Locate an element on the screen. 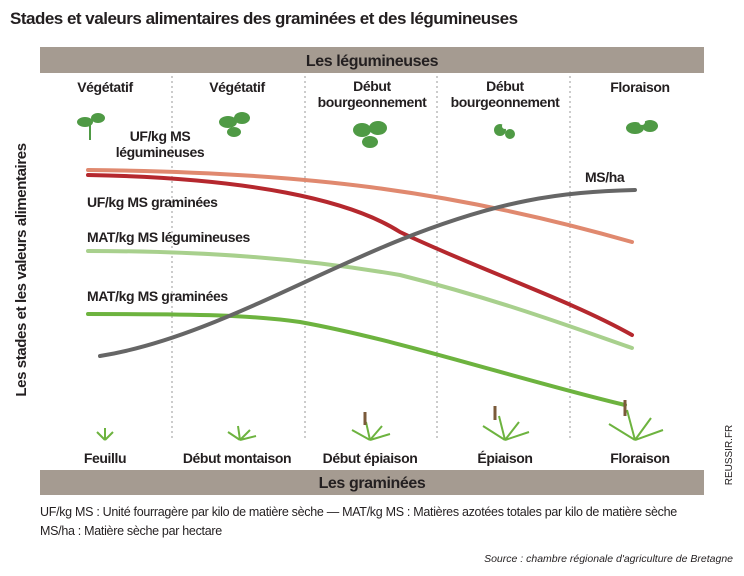 The height and width of the screenshot is (576, 744). note: MS/ha : Matière sèche par hectare is located at coordinates (131, 531).